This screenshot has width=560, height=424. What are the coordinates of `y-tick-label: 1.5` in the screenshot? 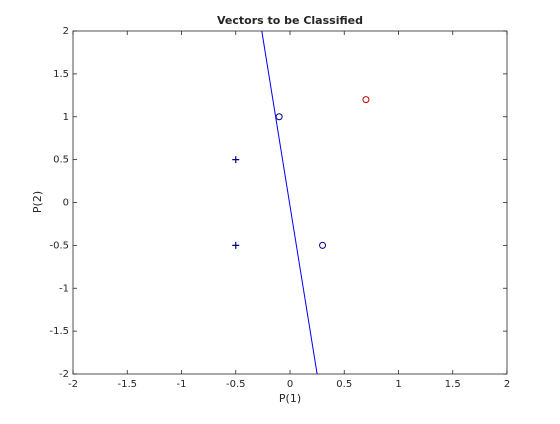 It's located at (61, 74).